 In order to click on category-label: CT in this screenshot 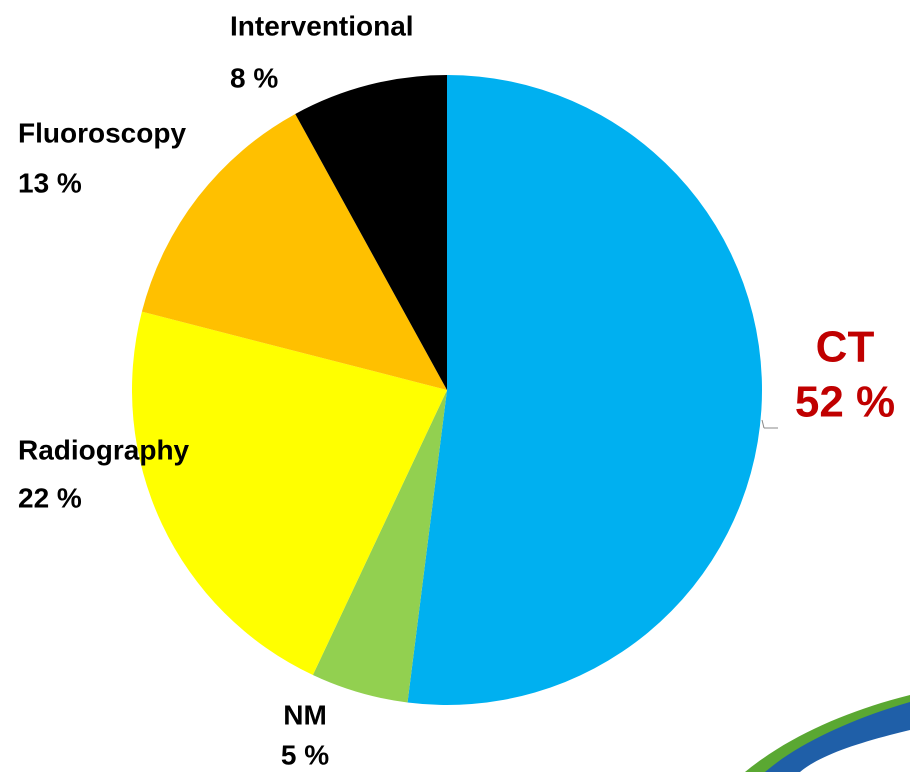, I will do `click(845, 347)`.